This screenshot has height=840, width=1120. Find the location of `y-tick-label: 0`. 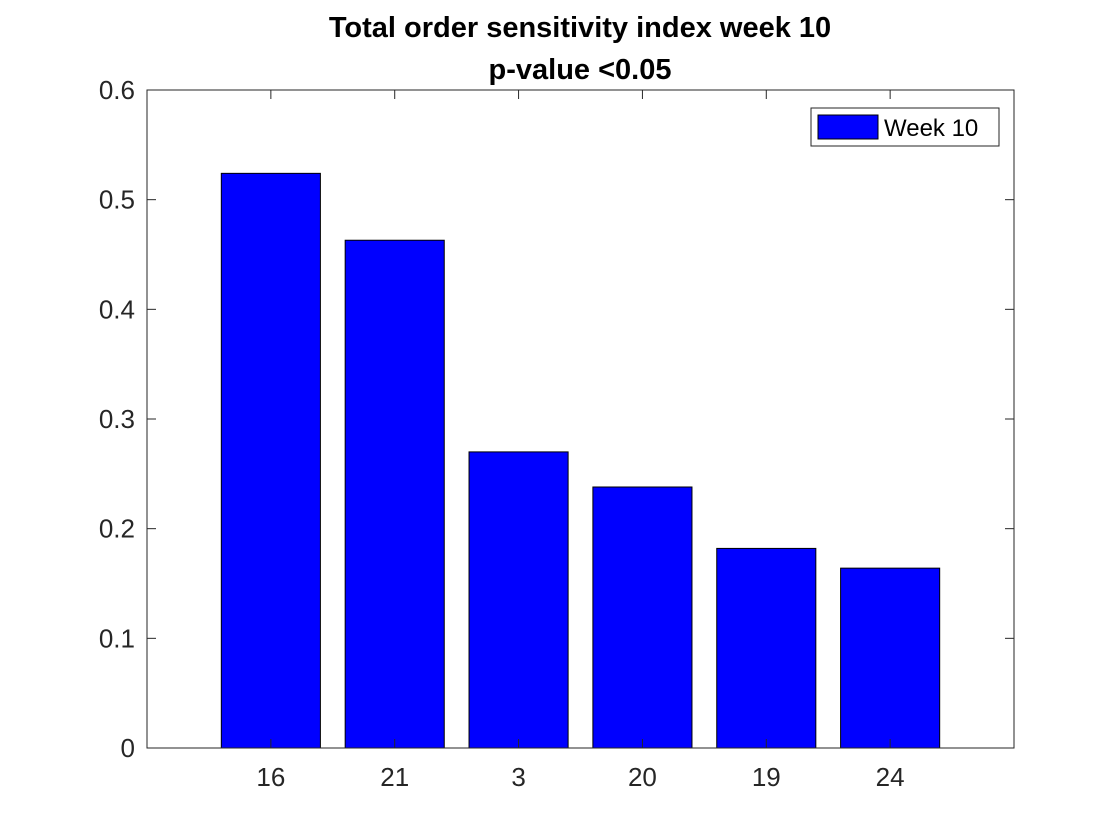

y-tick-label: 0 is located at coordinates (128, 748).